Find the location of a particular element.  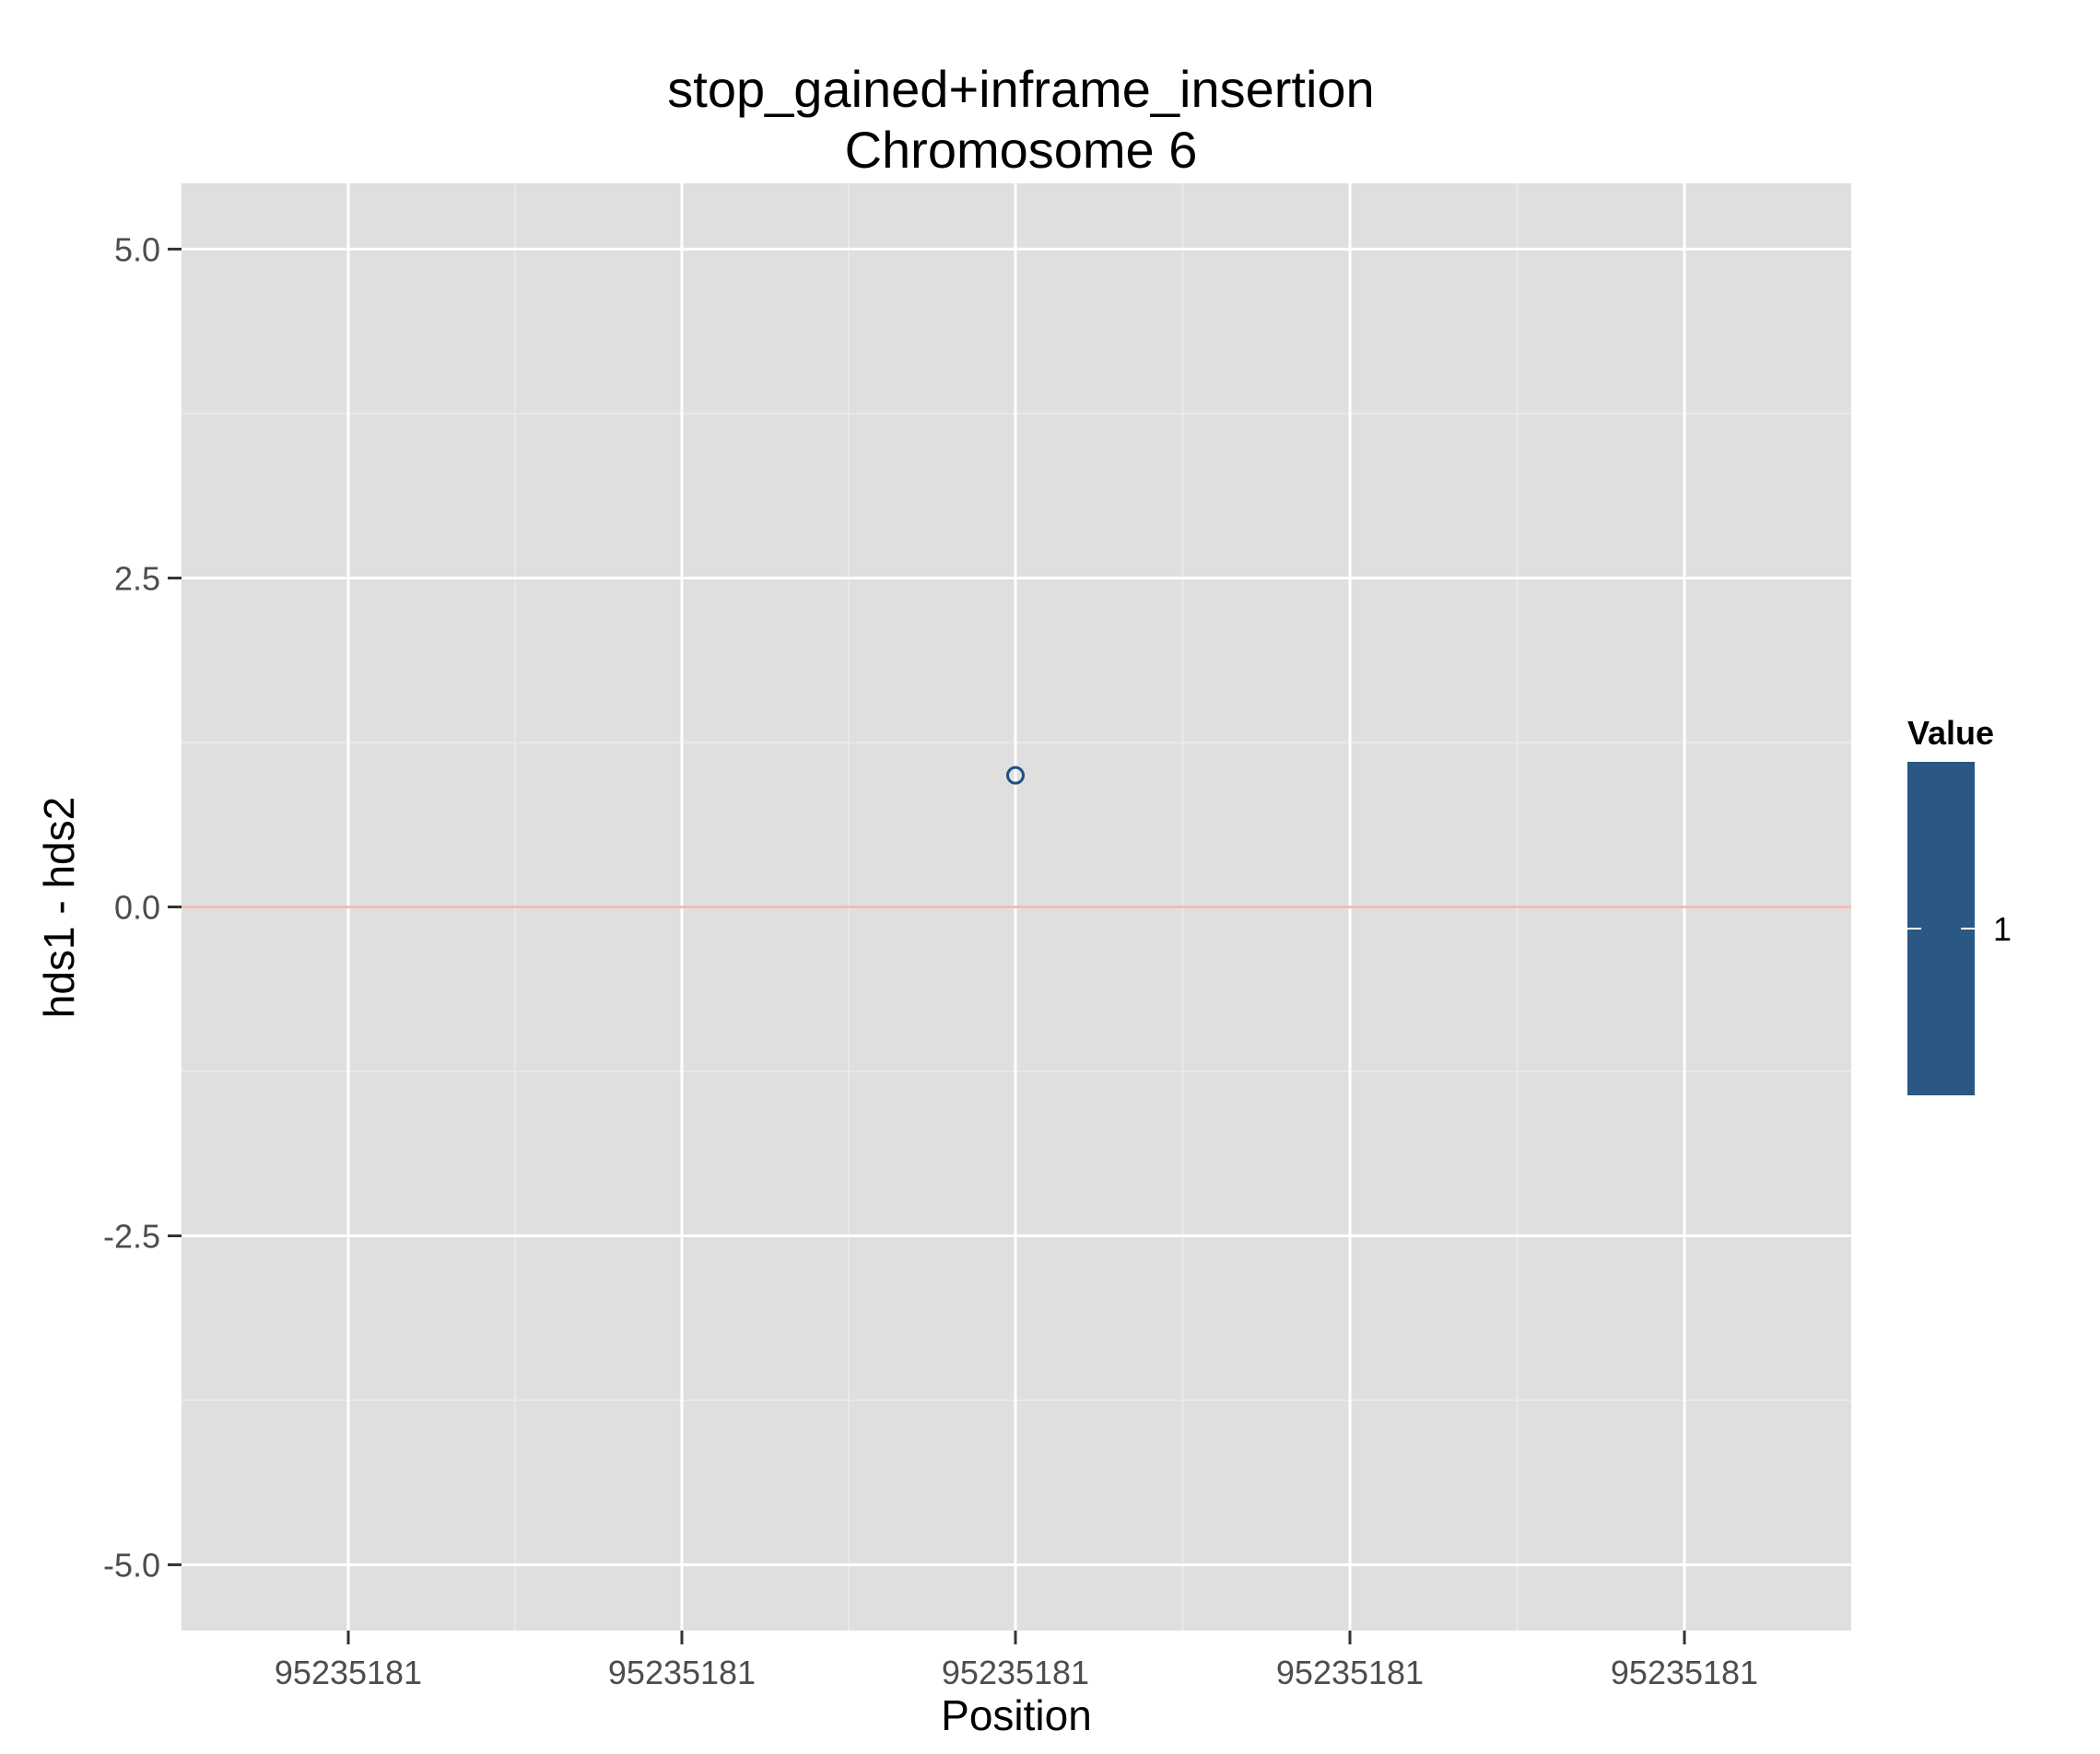

x-axis: 95235181 95235181 95235181 95235181 95235181 is located at coordinates (1017, 1661).